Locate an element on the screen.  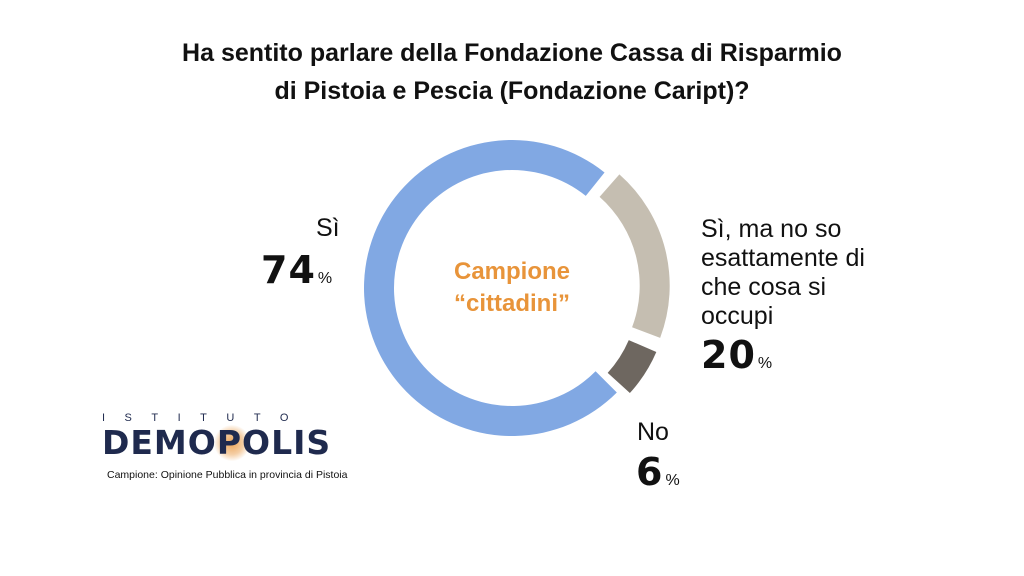
label-si-value: 74% is located at coordinates (296, 270).